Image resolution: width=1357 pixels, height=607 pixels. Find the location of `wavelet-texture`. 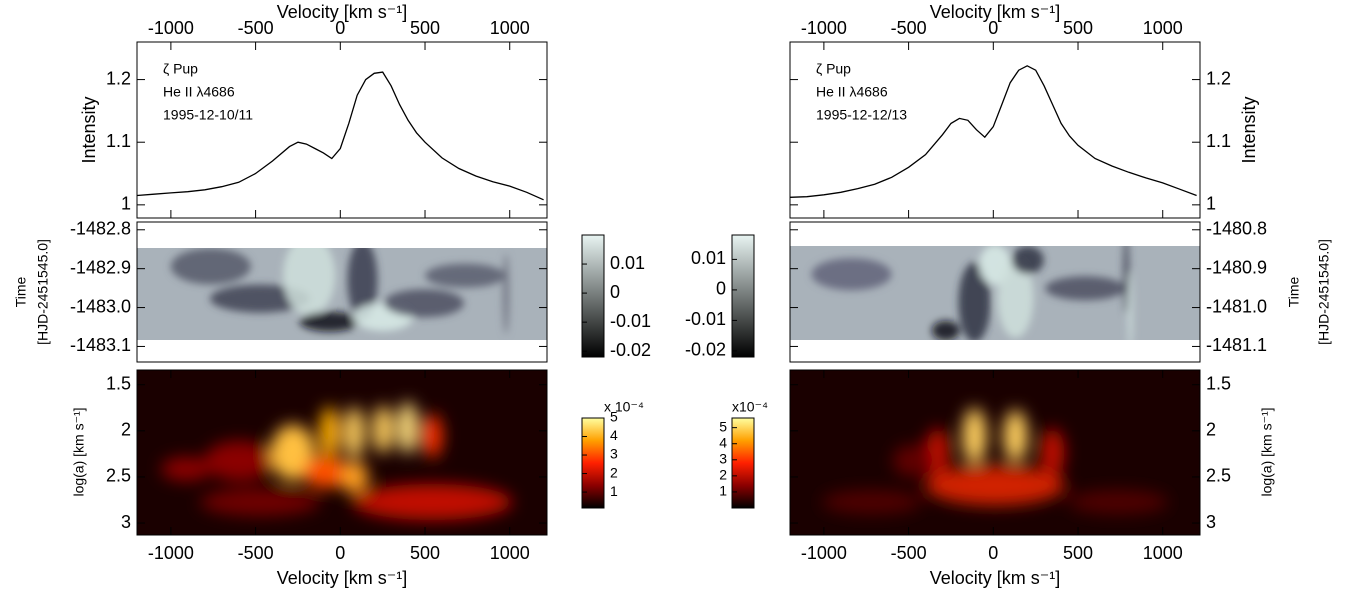

wavelet-texture is located at coordinates (337, 460).